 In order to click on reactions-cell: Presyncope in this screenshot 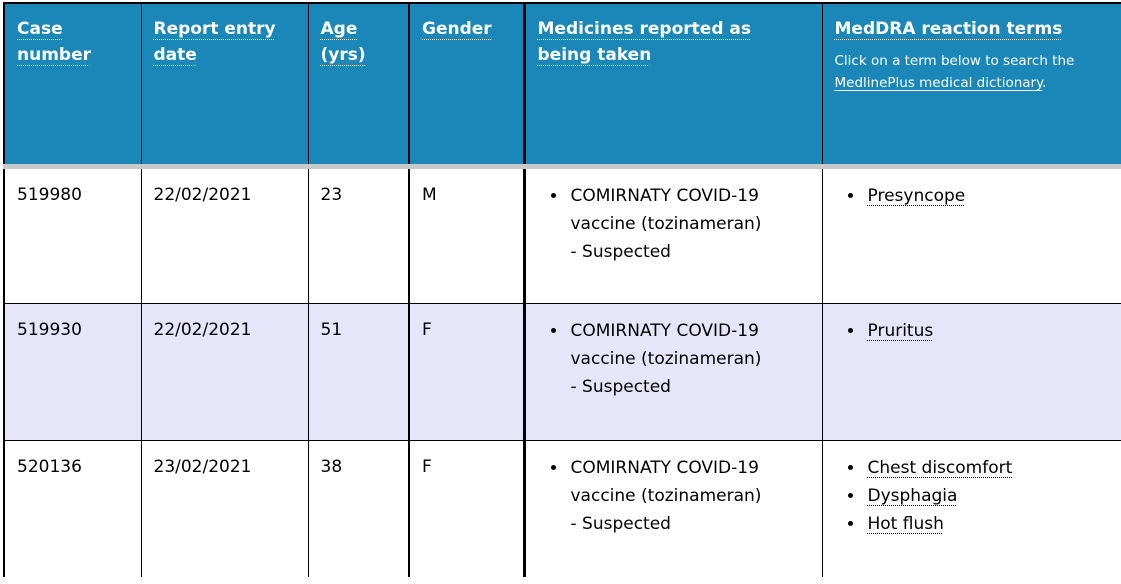, I will do `click(971, 234)`.